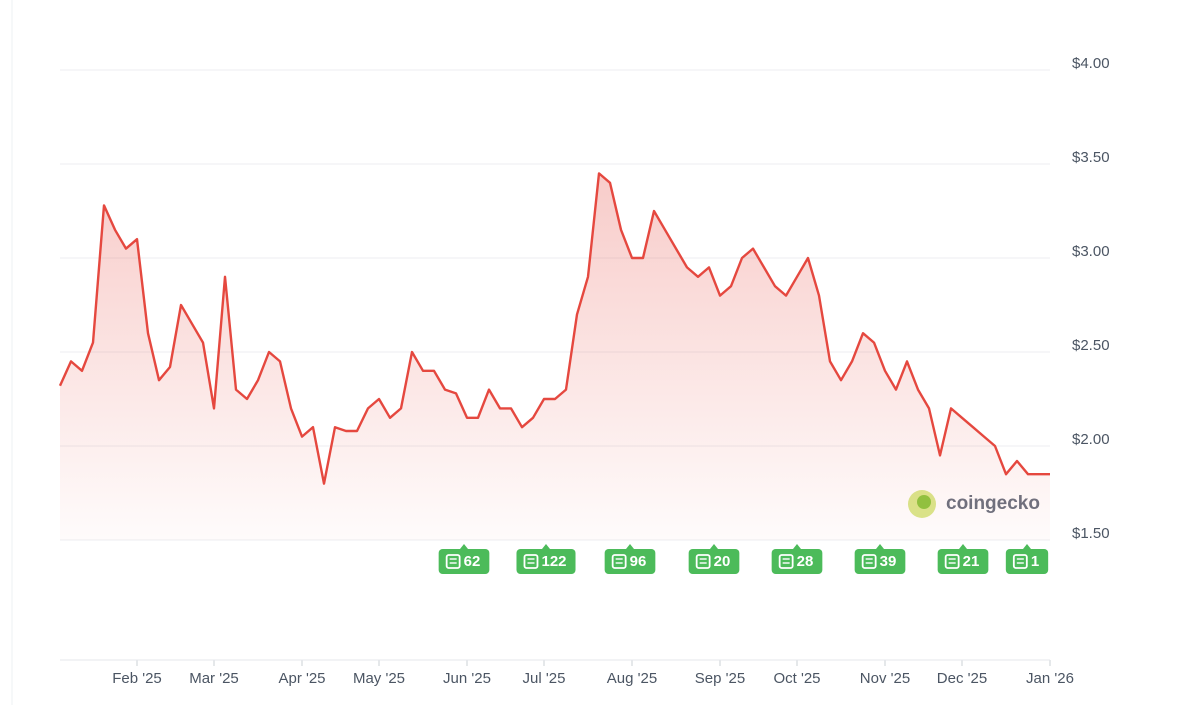 The image size is (1200, 705). I want to click on x-tick-label: Feb '25, so click(137, 678).